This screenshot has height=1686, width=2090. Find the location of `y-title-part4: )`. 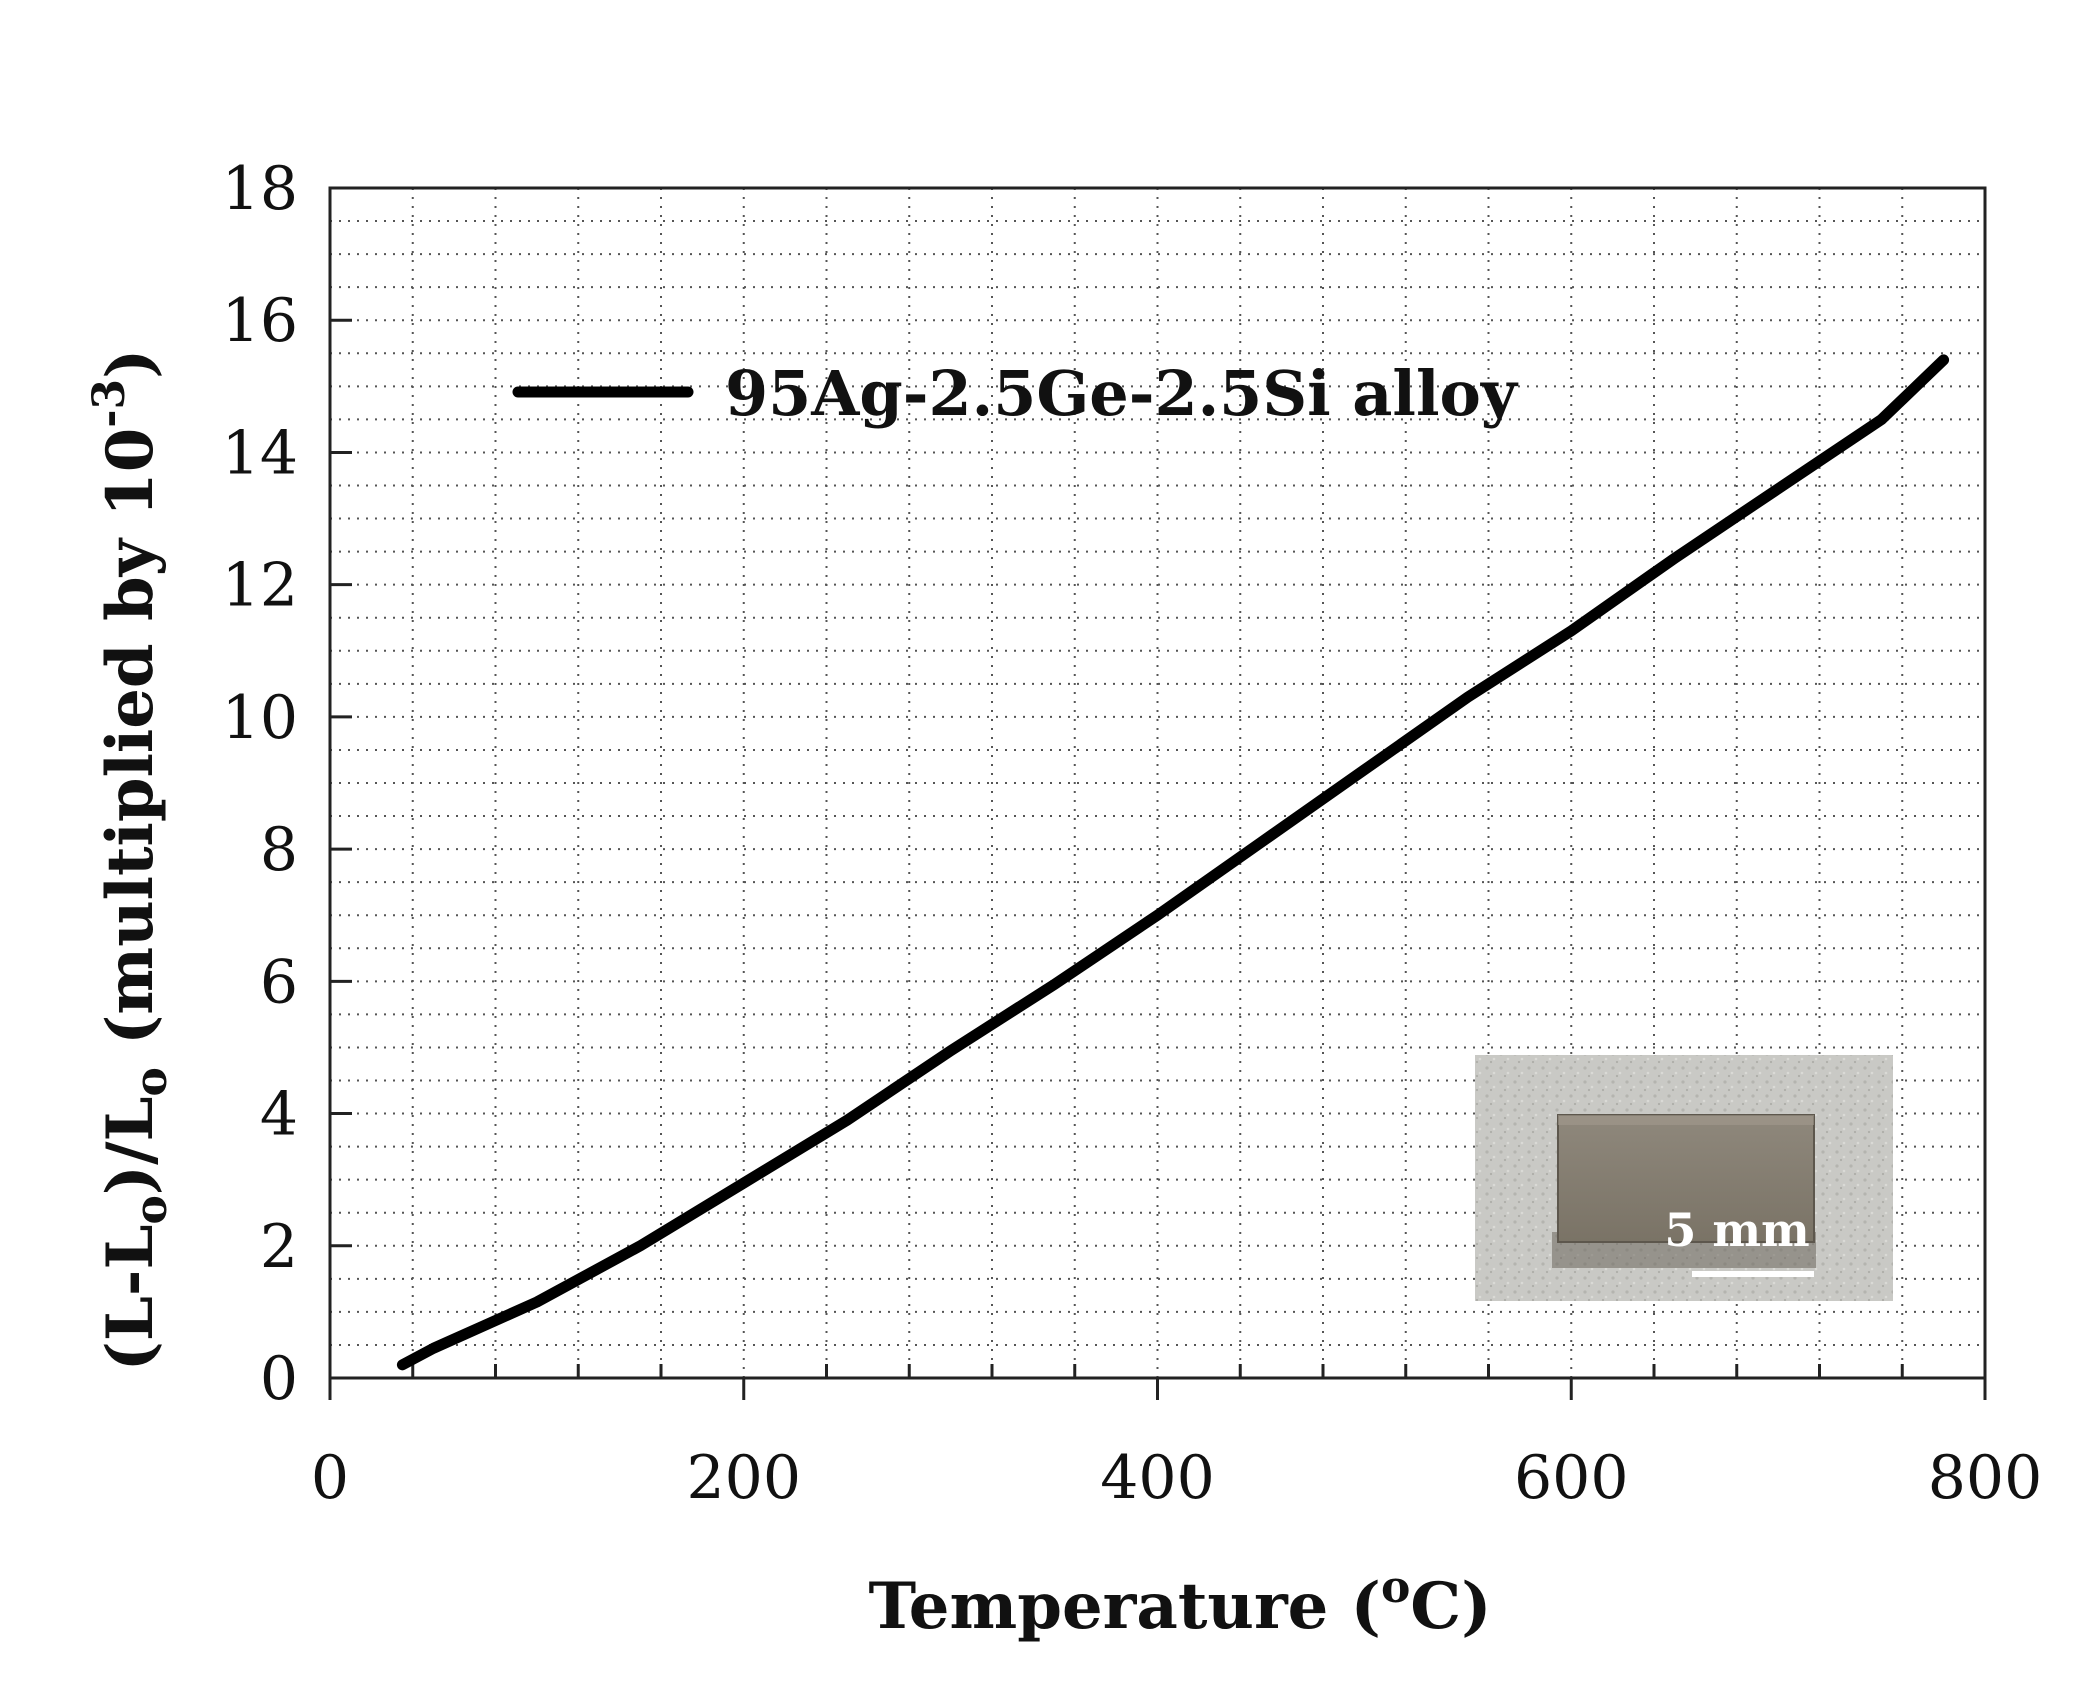

y-title-part4: ) is located at coordinates (130, 364).